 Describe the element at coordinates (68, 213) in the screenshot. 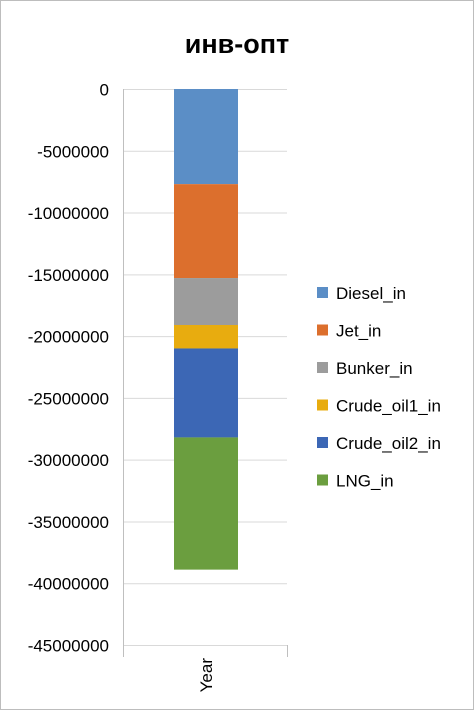

I see `y-tick-label: -10000000` at that location.